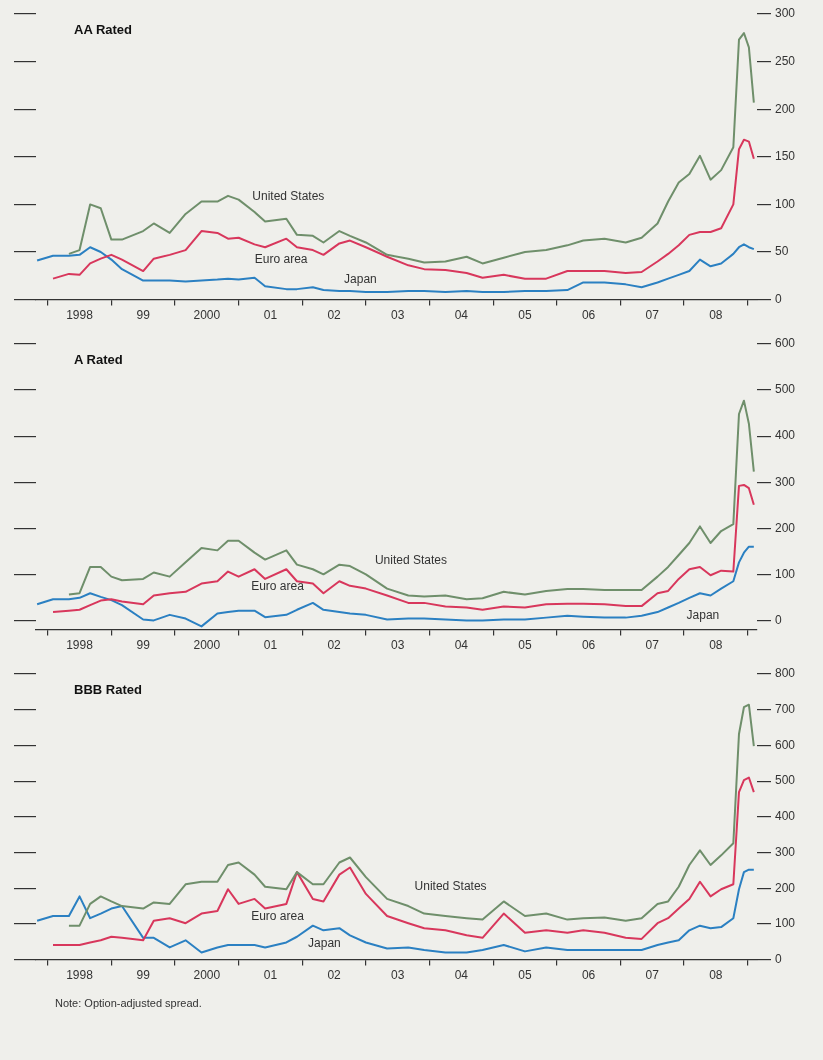  I want to click on y-tick-label: 700, so click(785, 709).